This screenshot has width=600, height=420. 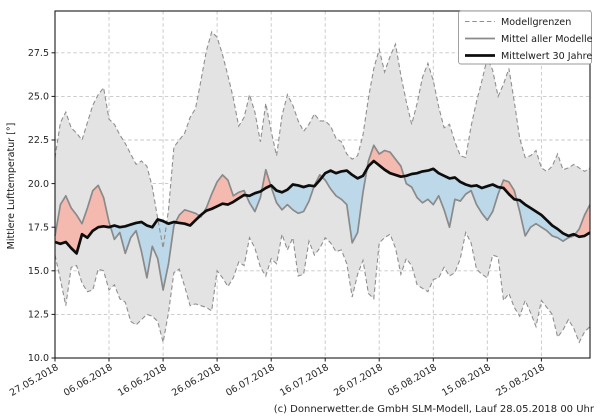 What do you see at coordinates (358, 380) in the screenshot?
I see `x-tick-label: 26.07.2018` at bounding box center [358, 380].